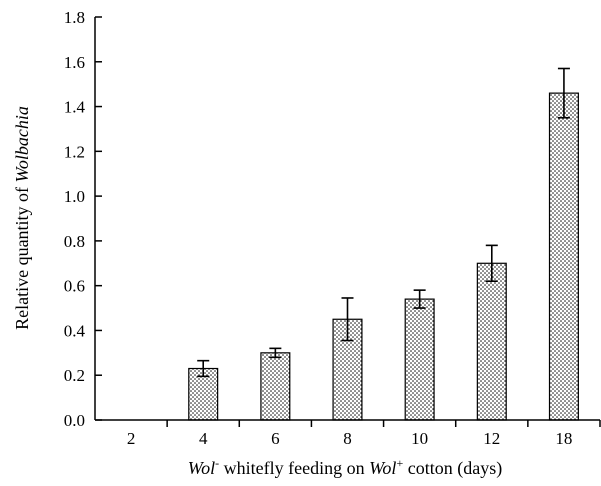 Image resolution: width=601 pixels, height=486 pixels. I want to click on y-axis-title: Relative quantity of Wolbachia, so click(22, 218).